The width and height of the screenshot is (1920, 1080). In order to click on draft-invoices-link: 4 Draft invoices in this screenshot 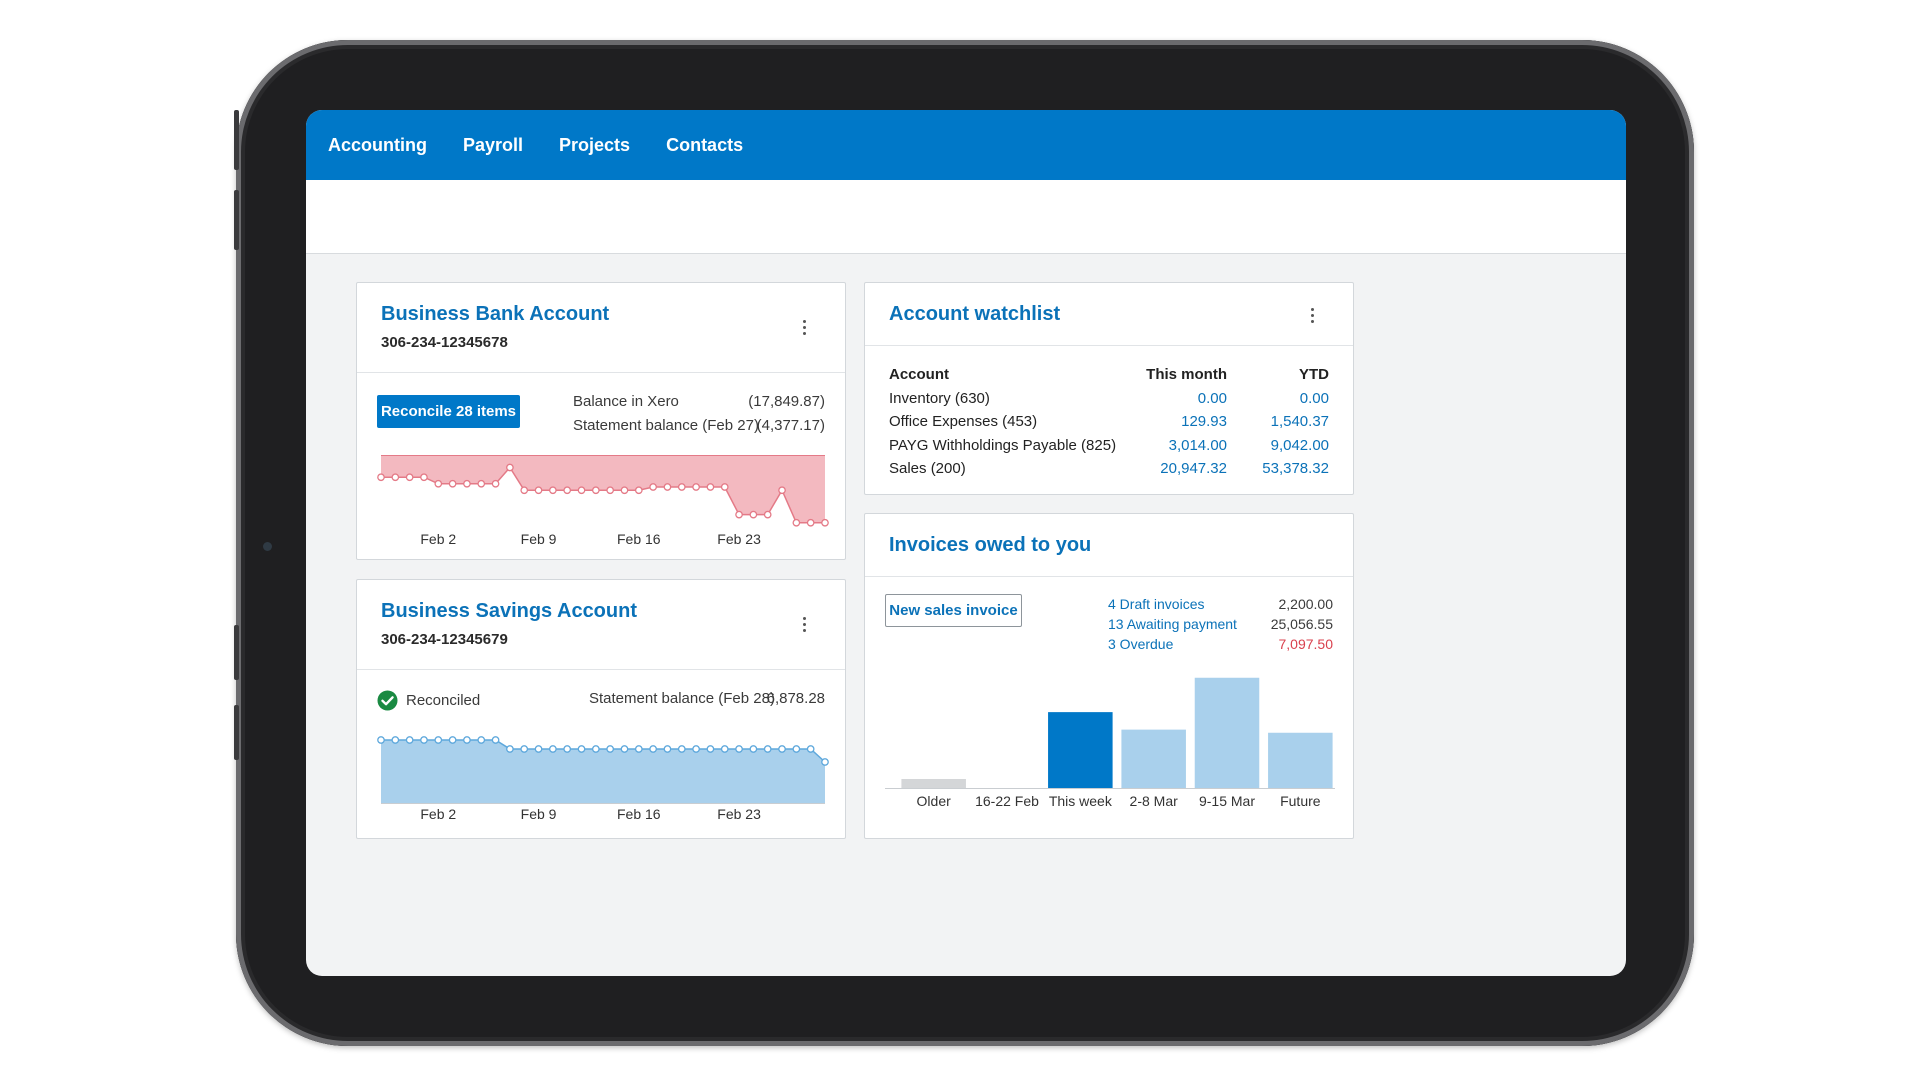, I will do `click(1156, 604)`.